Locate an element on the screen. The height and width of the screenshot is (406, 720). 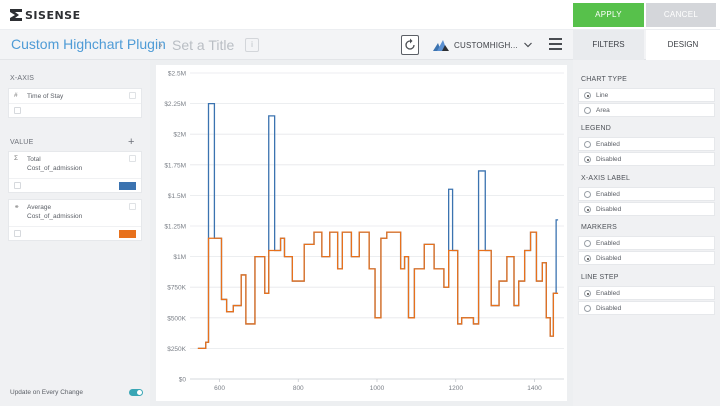
option-xaxis-label-enabled: Enabled is located at coordinates (646, 194).